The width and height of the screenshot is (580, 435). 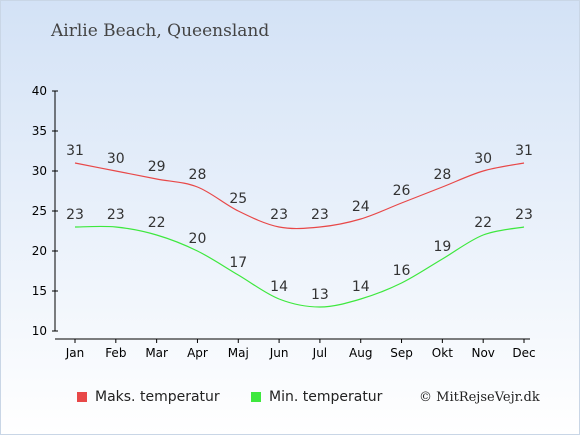 What do you see at coordinates (156, 353) in the screenshot?
I see `x-tick-label: Mar` at bounding box center [156, 353].